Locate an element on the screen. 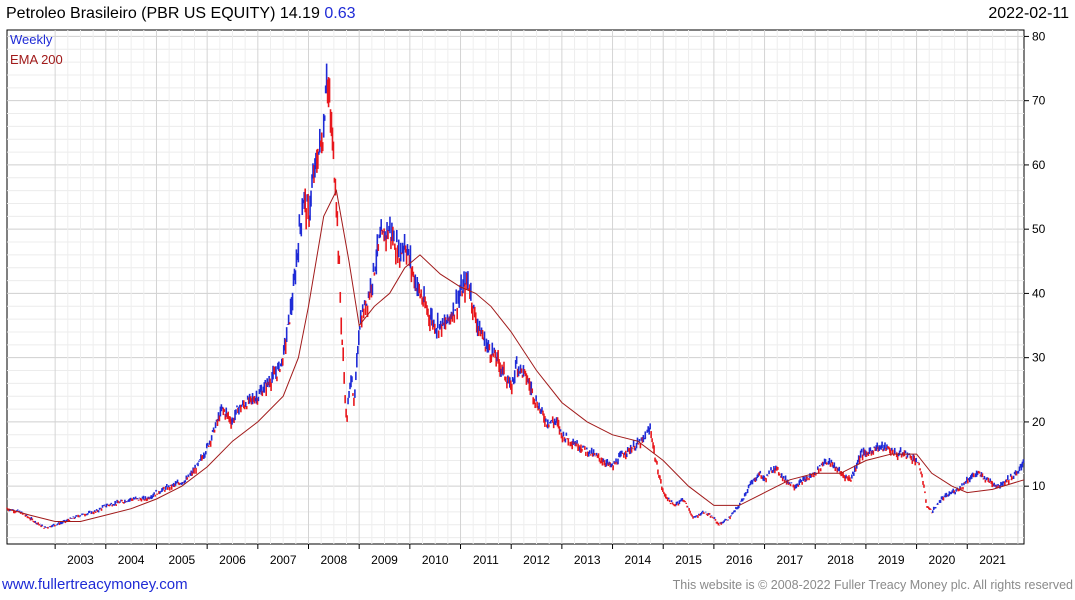 This screenshot has height=600, width=1075. price-change: 0.63 is located at coordinates (340, 13).